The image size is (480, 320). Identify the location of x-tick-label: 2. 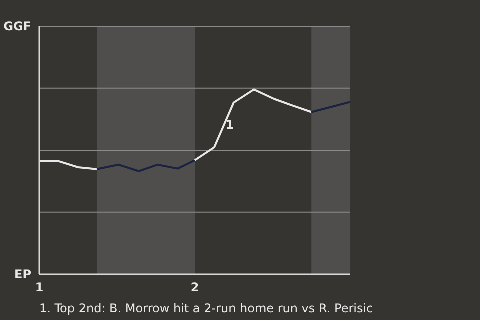
(195, 287).